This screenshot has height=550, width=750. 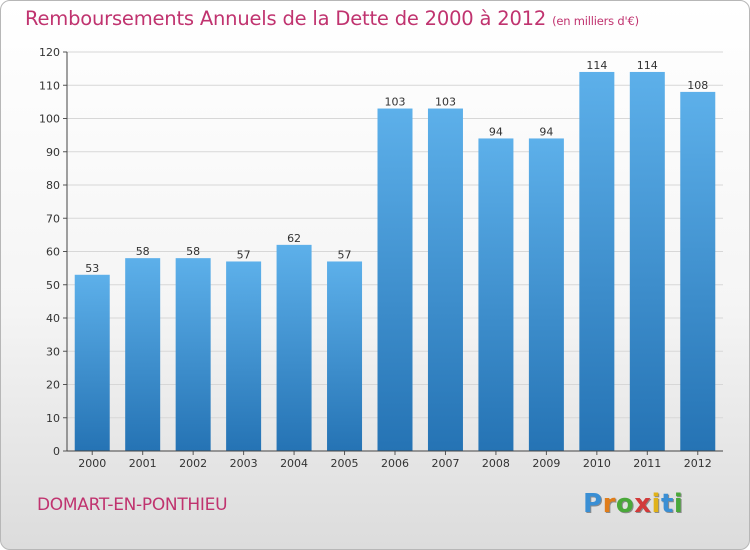 What do you see at coordinates (53, 351) in the screenshot?
I see `y-tick-label: 30` at bounding box center [53, 351].